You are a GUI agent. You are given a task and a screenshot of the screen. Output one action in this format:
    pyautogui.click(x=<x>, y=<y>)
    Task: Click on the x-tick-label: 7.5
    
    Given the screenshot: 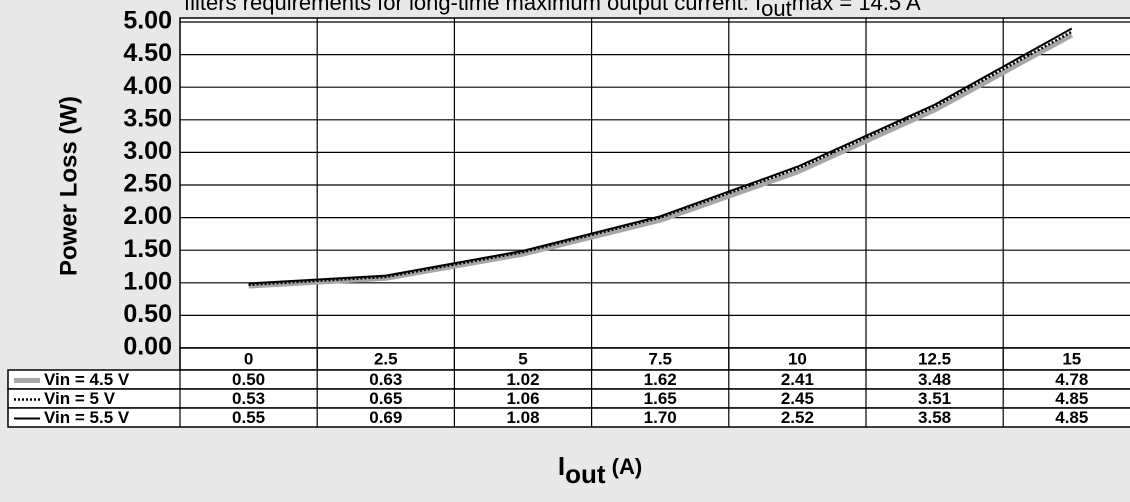 What is the action you would take?
    pyautogui.click(x=660, y=358)
    